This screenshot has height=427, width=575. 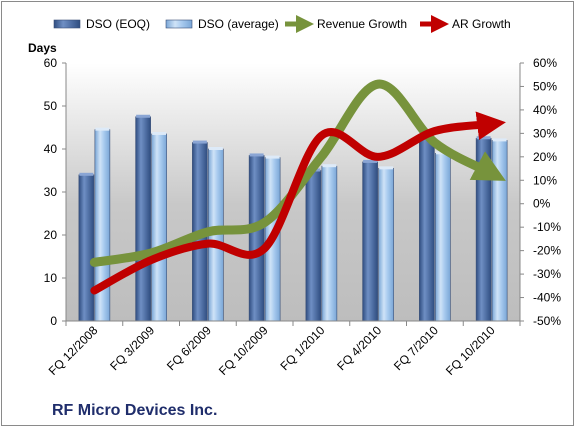 What do you see at coordinates (547, 227) in the screenshot?
I see `y-axis-right-tick-label: -10%` at bounding box center [547, 227].